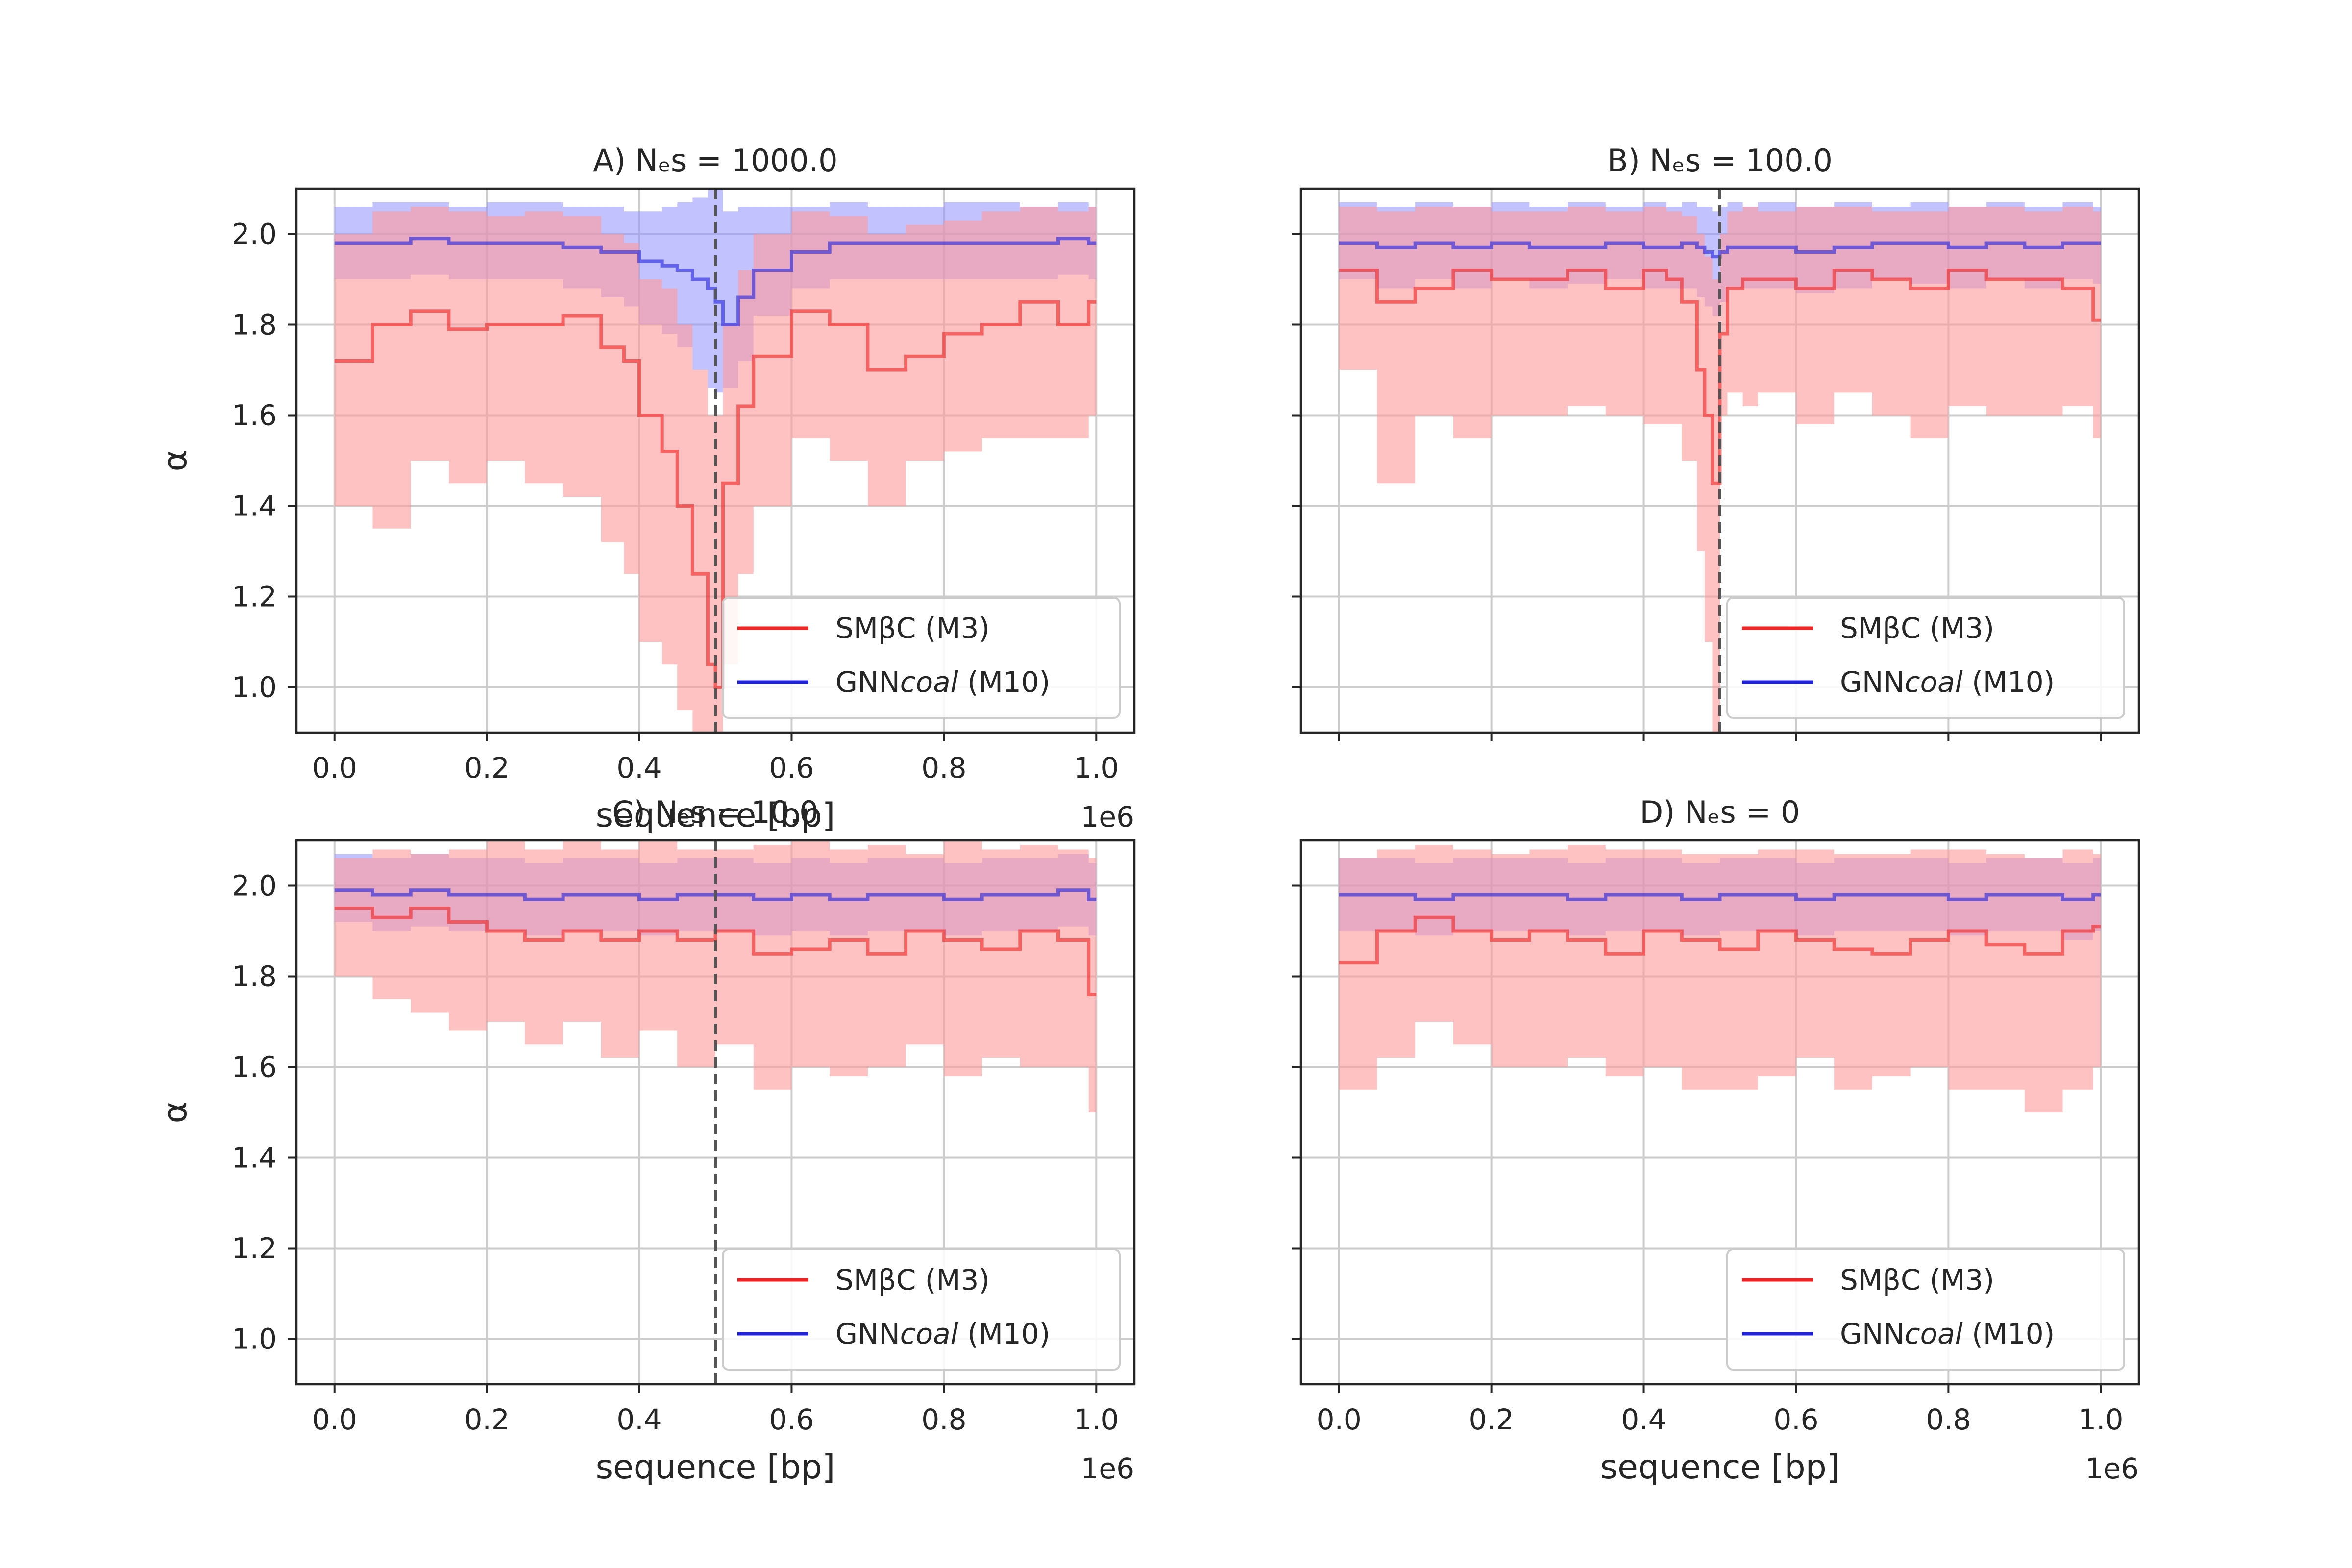 The width and height of the screenshot is (2352, 1568). I want to click on plot-area, so click(1720, 978).